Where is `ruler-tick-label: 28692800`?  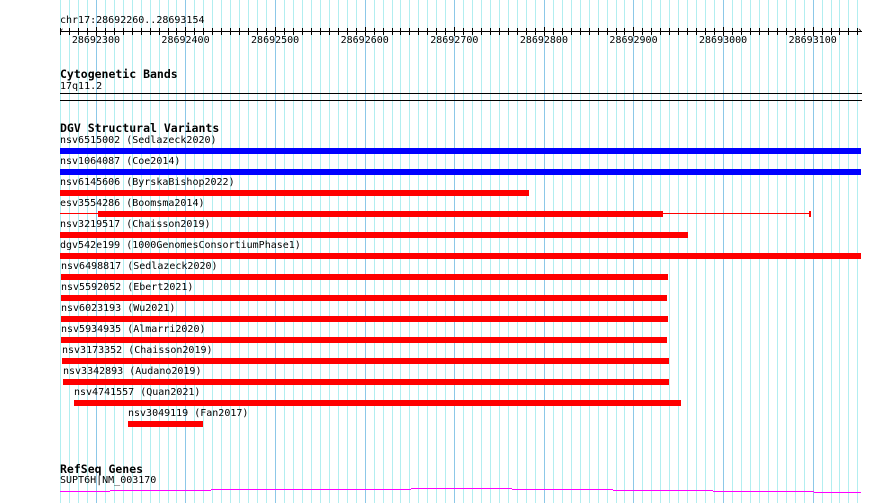 ruler-tick-label: 28692800 is located at coordinates (543, 40).